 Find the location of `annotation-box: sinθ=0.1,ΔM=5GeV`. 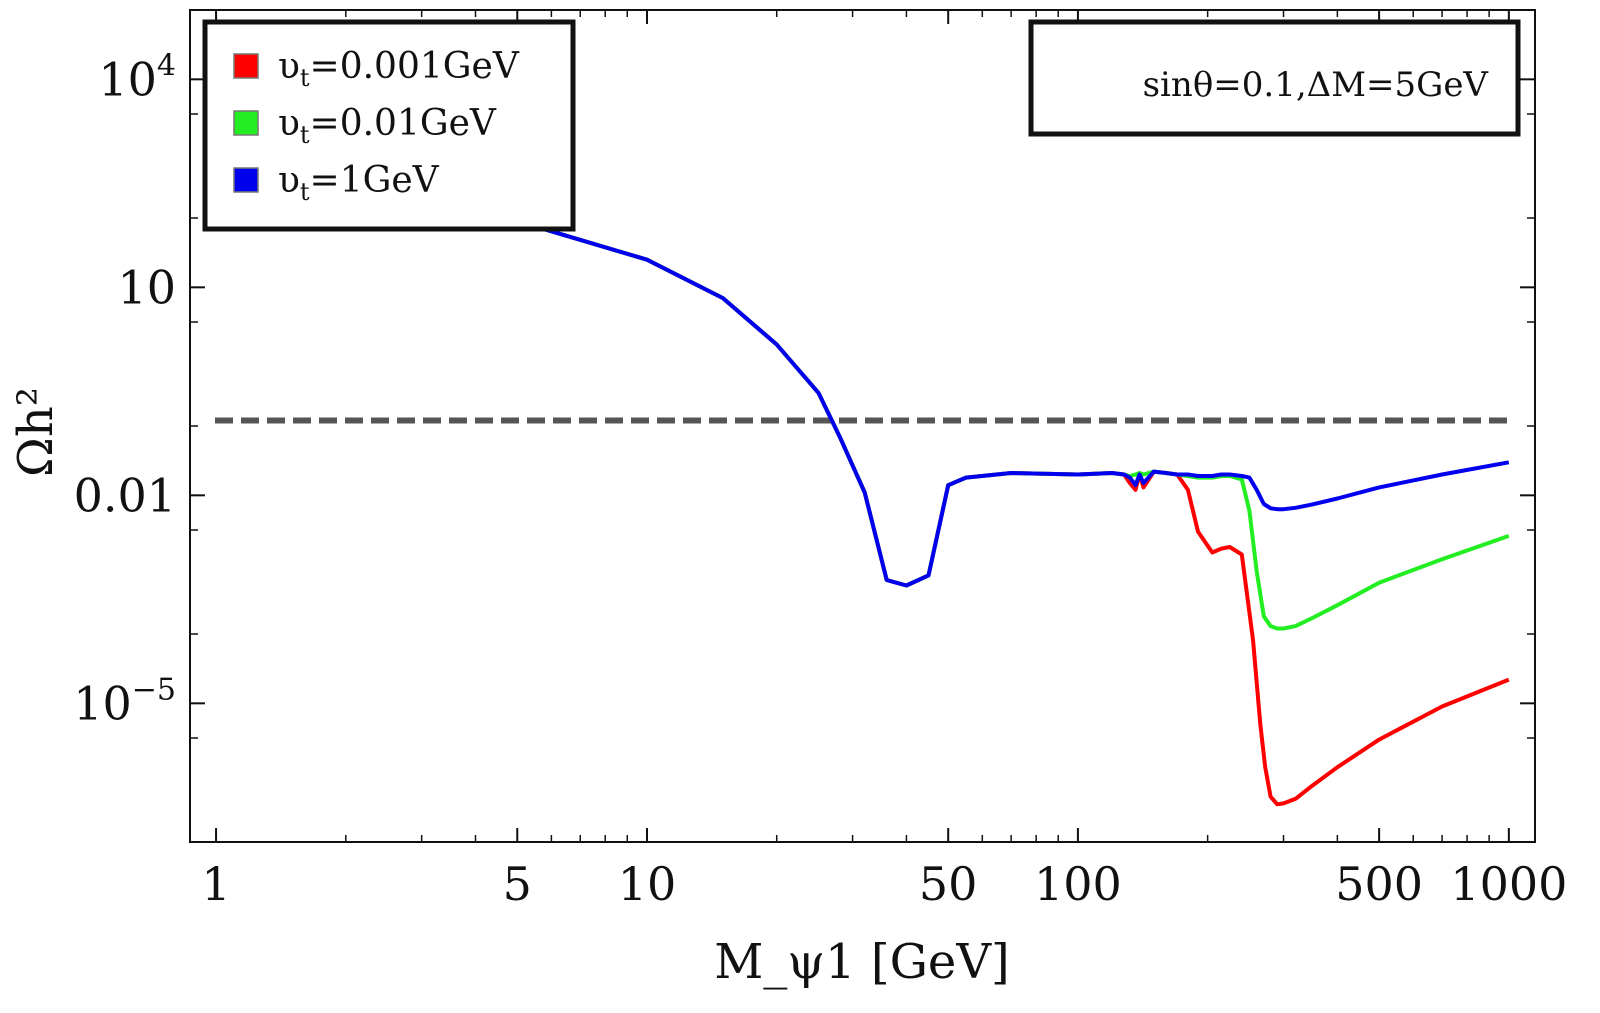

annotation-box: sinθ=0.1,ΔM=5GeV is located at coordinates (1274, 78).